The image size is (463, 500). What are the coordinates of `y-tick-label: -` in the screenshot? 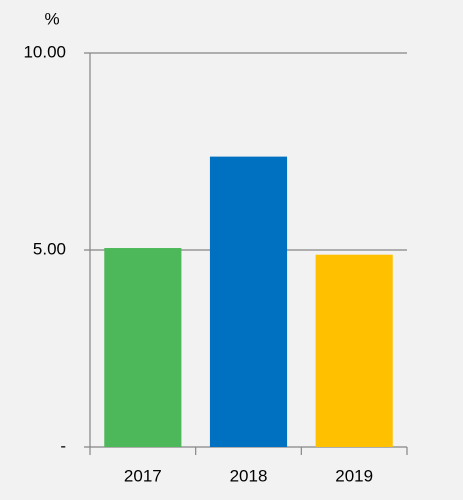 It's located at (63, 445).